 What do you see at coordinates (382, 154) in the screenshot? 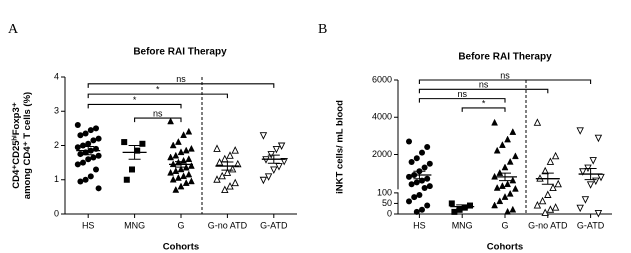
I see `y-tick-label: 2000` at bounding box center [382, 154].